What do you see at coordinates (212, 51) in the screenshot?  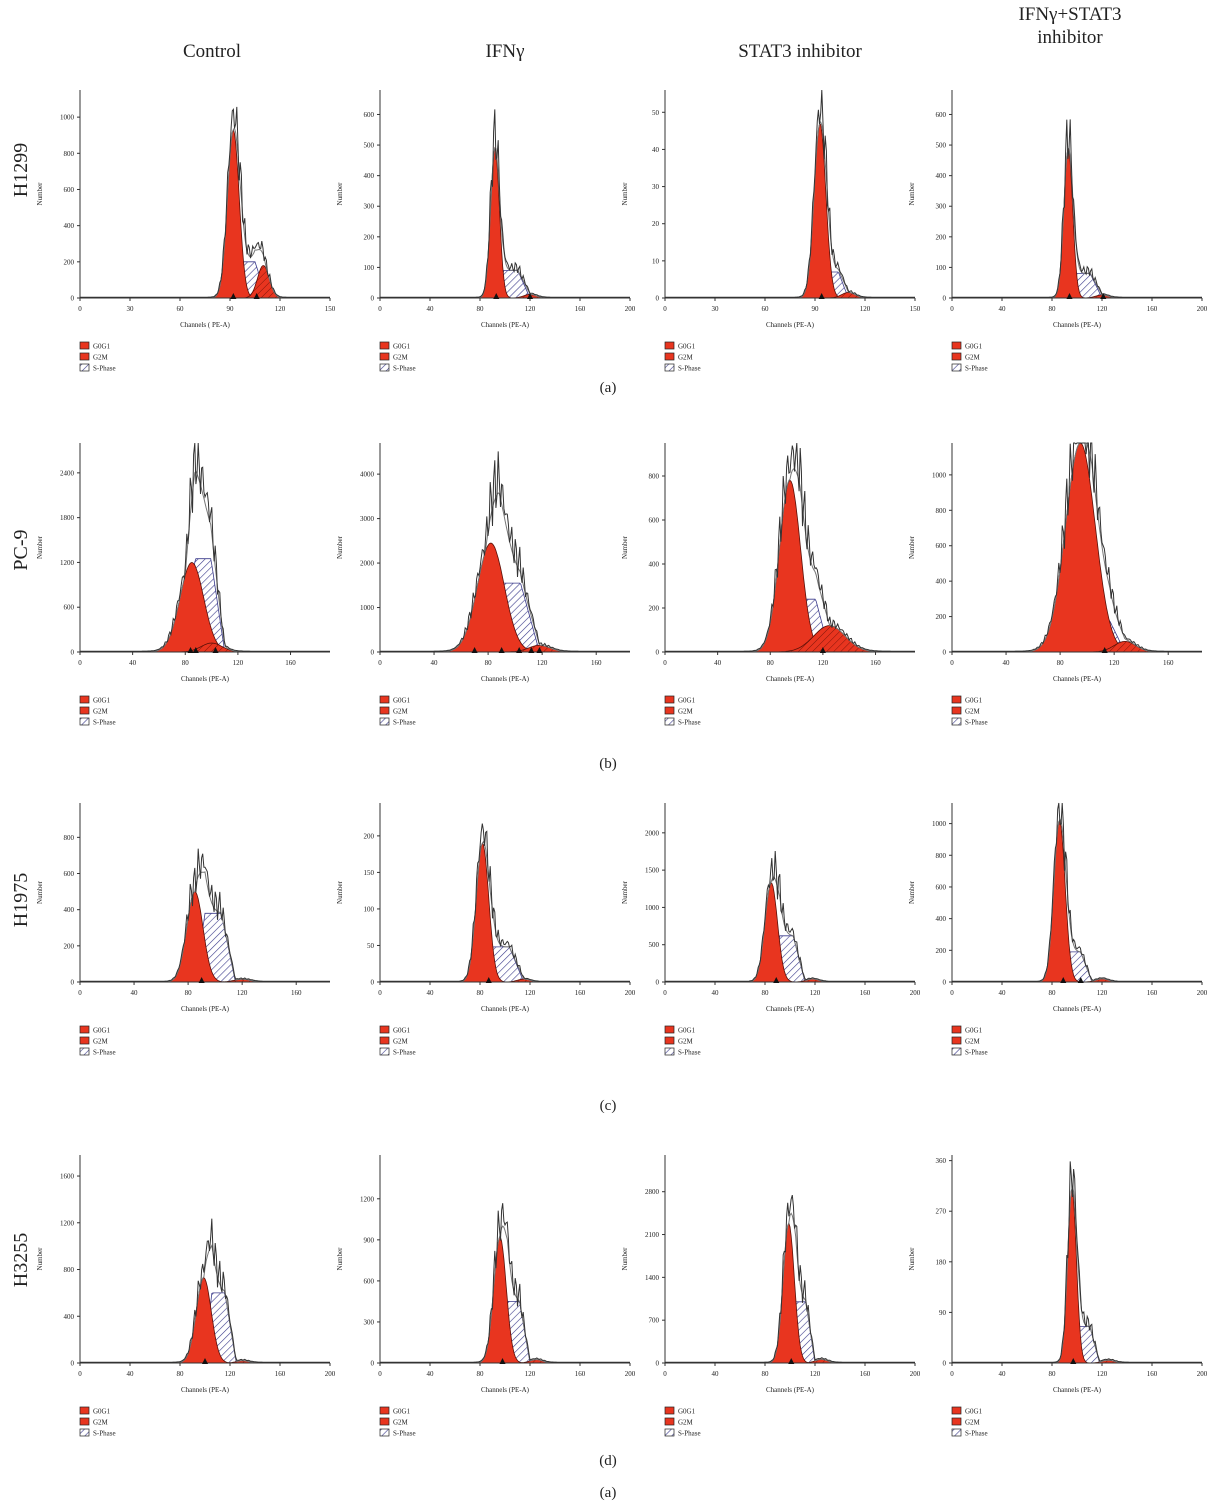 I see `column-title-line: Control` at bounding box center [212, 51].